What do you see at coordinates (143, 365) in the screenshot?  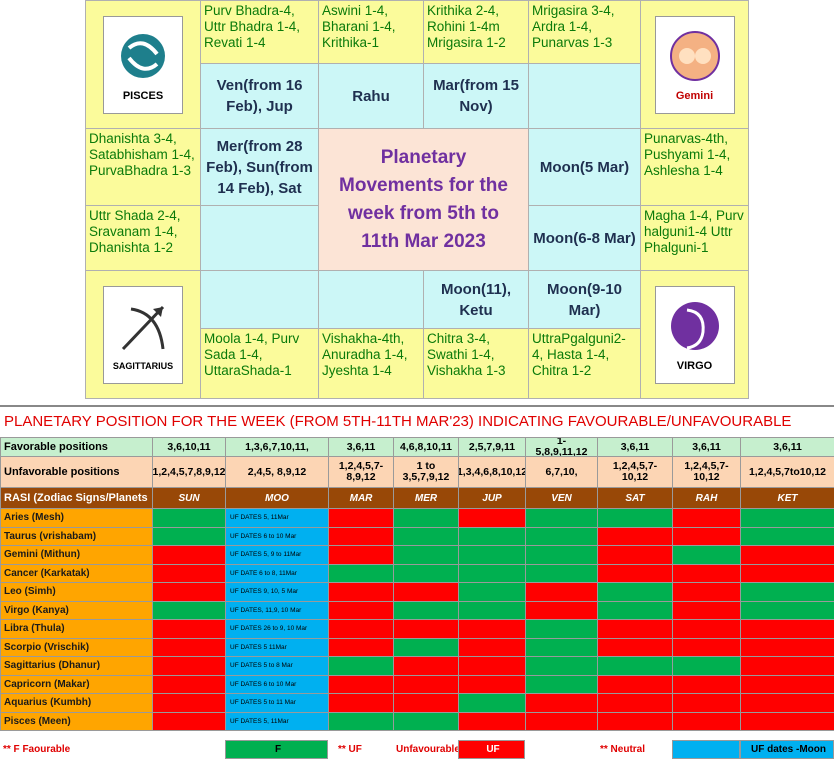 I see `emblem-label: SAGITTARIUS` at bounding box center [143, 365].